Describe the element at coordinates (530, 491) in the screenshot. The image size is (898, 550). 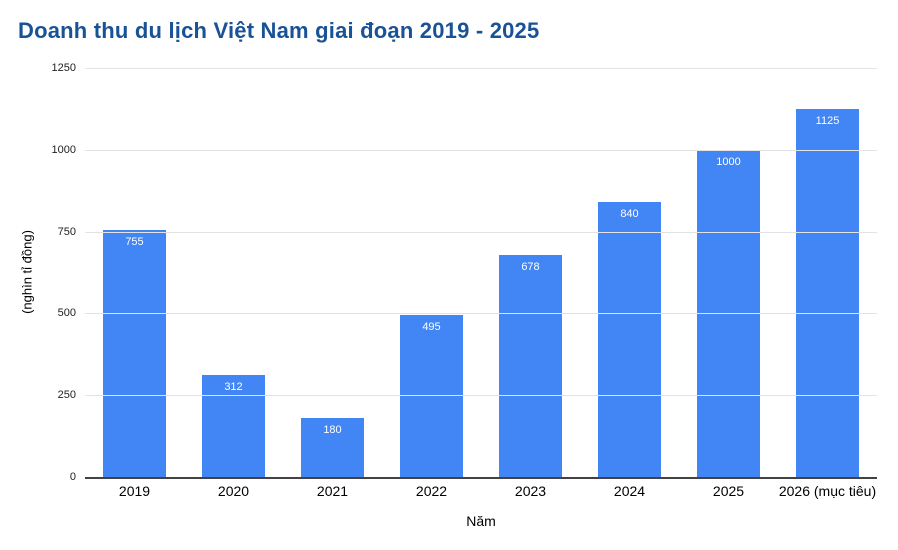
I see `x-tick-label-2023: 2023` at that location.